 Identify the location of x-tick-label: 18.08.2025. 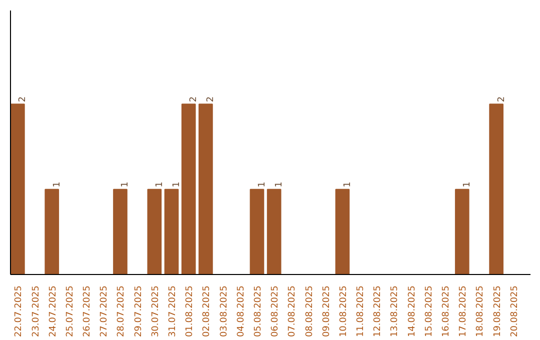
(481, 312).